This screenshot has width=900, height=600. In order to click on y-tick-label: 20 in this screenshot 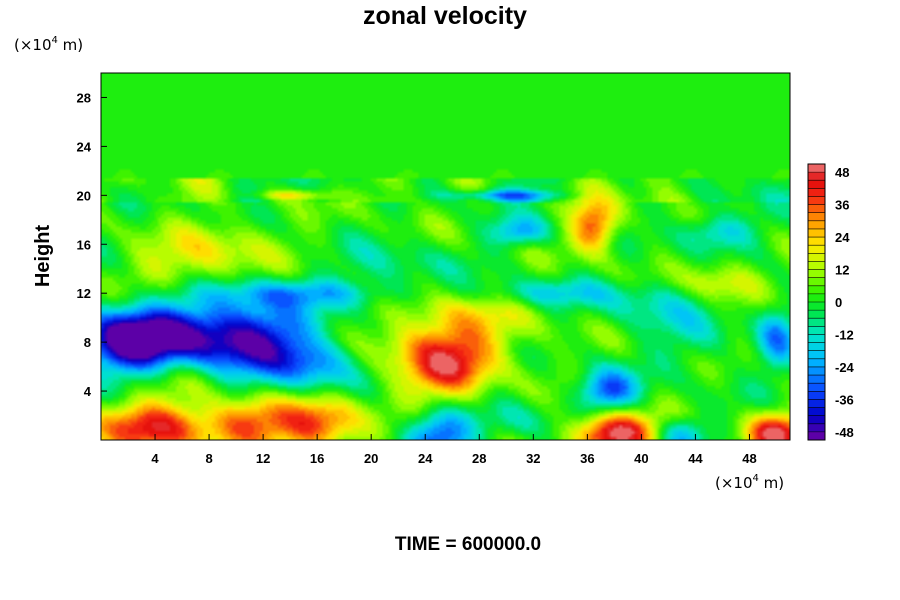, I will do `click(84, 195)`.